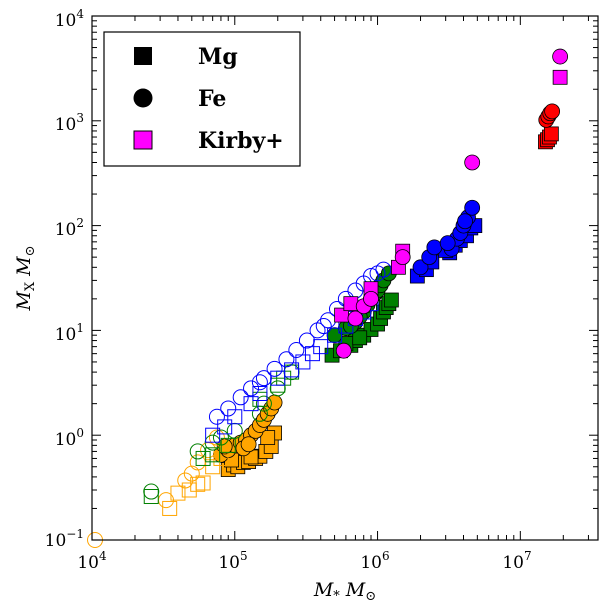  I want to click on x-tick-label: 10⁵, so click(232, 561).